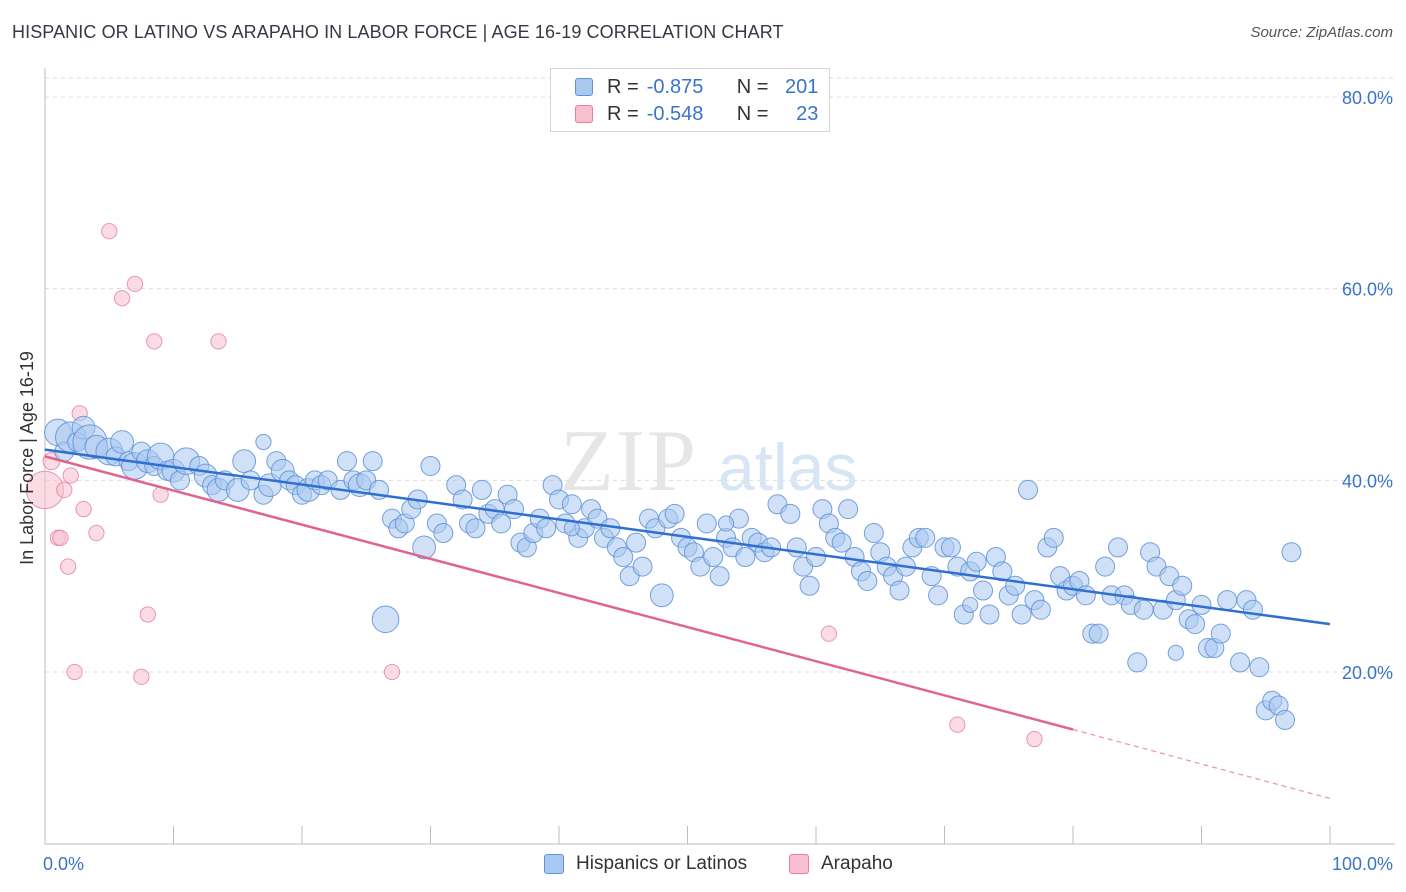 The image size is (1406, 892). I want to click on legend-swatch-pink, so click(584, 114).